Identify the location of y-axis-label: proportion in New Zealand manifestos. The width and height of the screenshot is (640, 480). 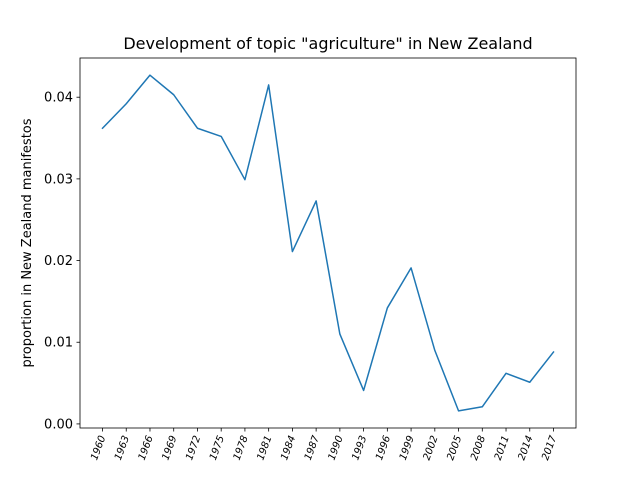
(27, 242).